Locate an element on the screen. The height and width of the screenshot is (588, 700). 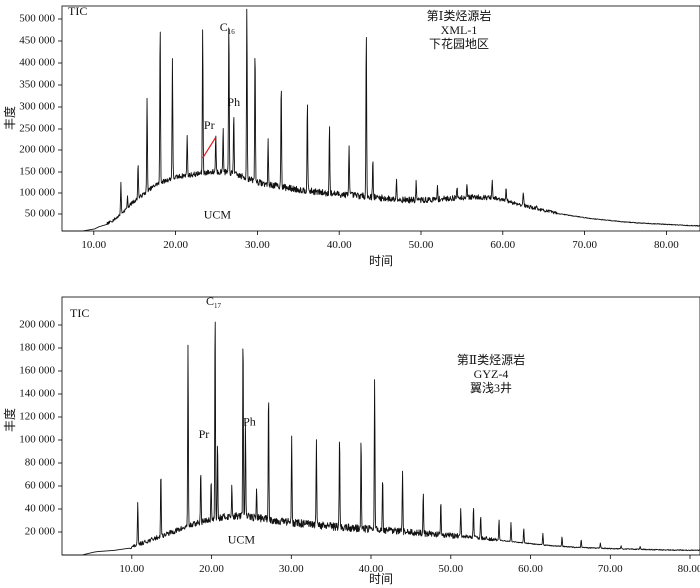
panel-1-x-tick-label: 40.00 is located at coordinates (339, 245).